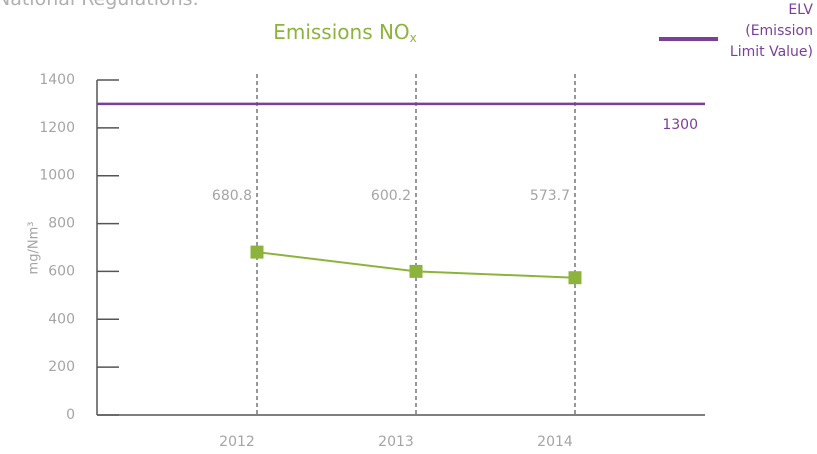  I want to click on reference-label: 1300, so click(680, 125).